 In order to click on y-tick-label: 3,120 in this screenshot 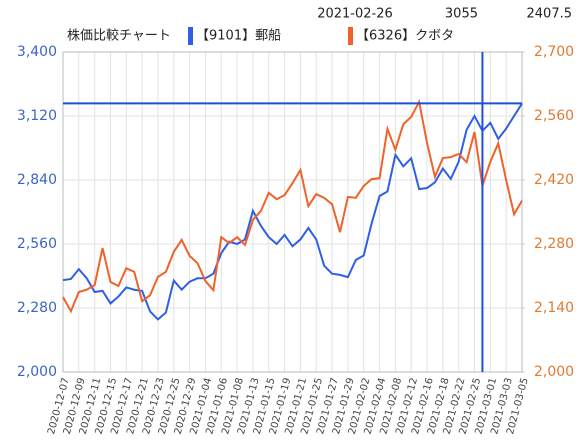, I will do `click(37, 116)`.